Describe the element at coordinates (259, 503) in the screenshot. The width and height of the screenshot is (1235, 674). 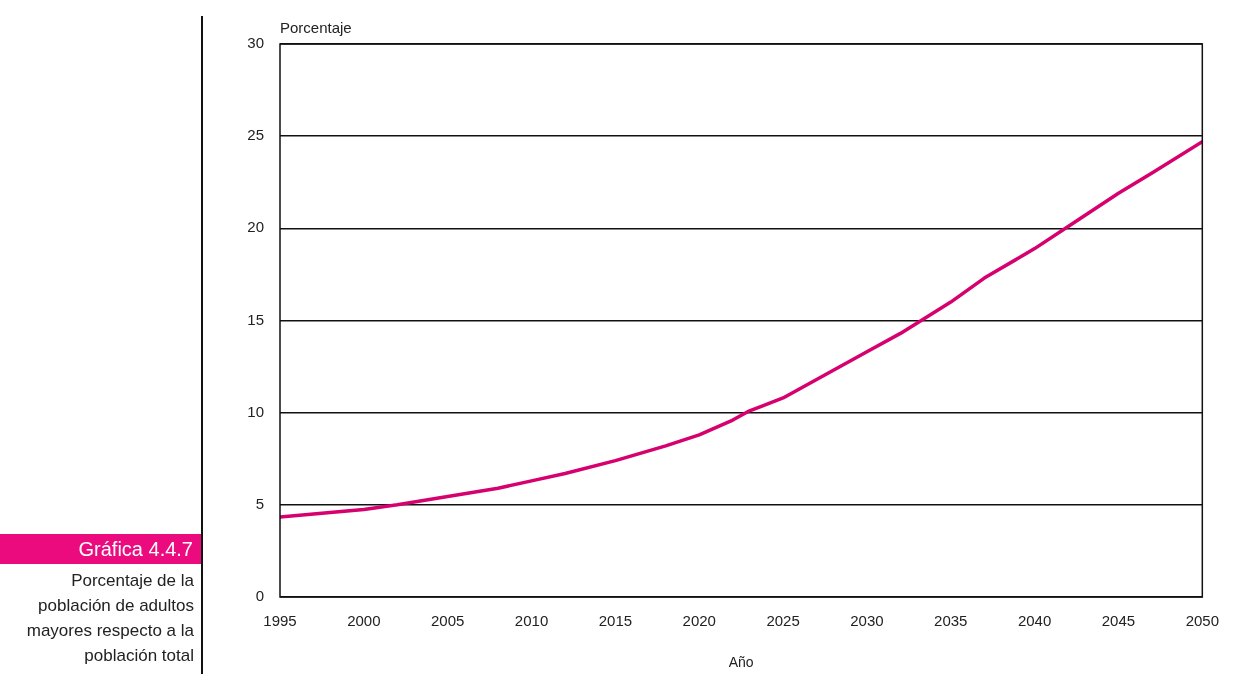
I see `y-tick-label: 5` at that location.